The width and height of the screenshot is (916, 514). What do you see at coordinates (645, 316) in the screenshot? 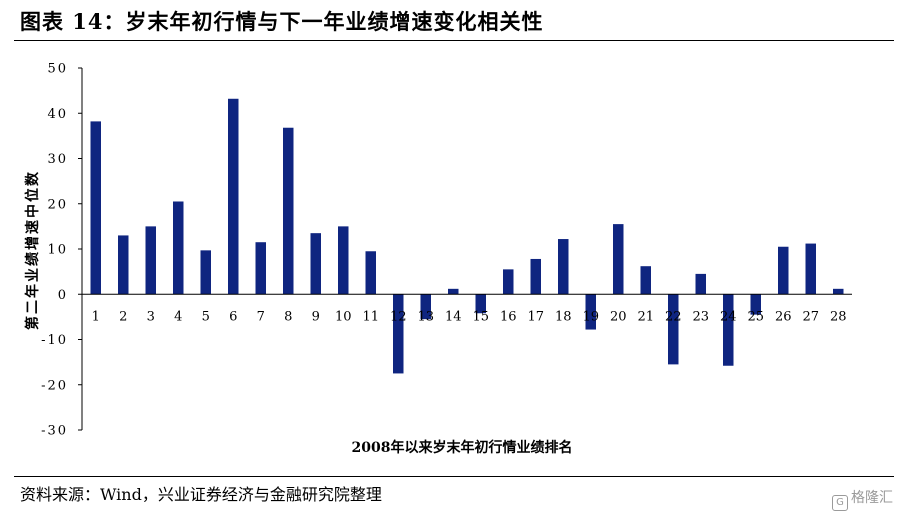
I see `x-tick-label: 21` at bounding box center [645, 316].